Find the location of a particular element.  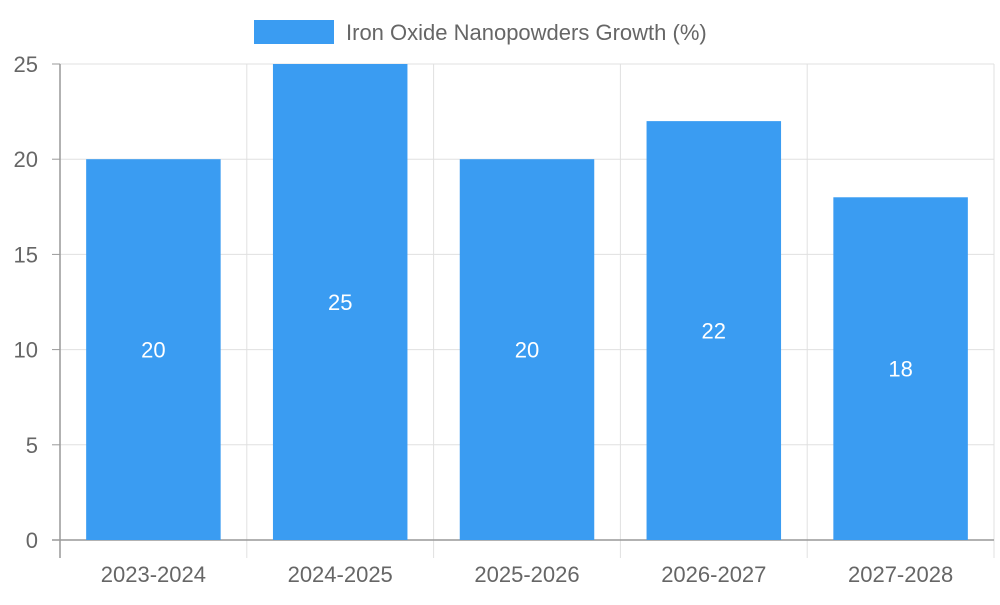

bar-value-label: 18 is located at coordinates (900, 369).